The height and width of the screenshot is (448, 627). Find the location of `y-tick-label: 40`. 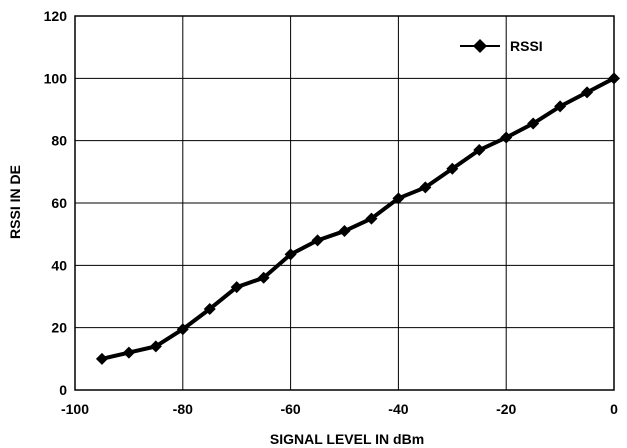

y-tick-label: 40 is located at coordinates (59, 265).